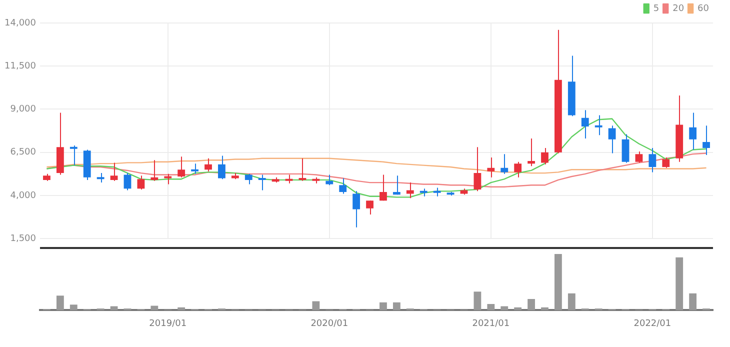 Image resolution: width=730 pixels, height=347 pixels. I want to click on legend-label: 20, so click(678, 9).